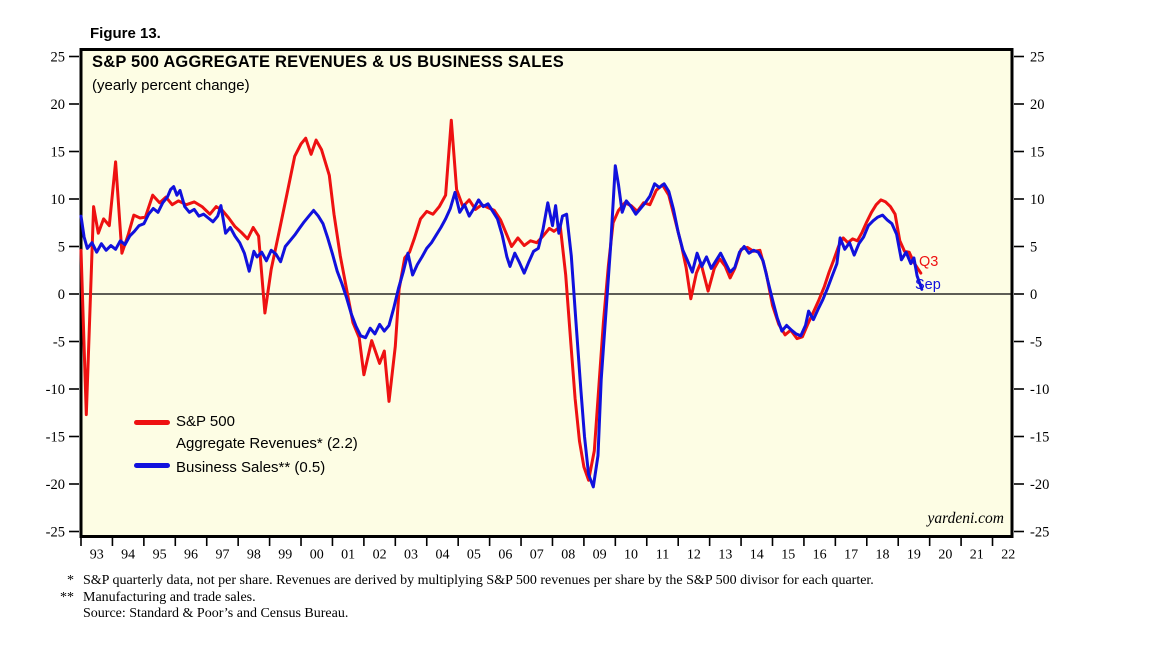  I want to click on x-axis-tick-label: 22, so click(1008, 555).